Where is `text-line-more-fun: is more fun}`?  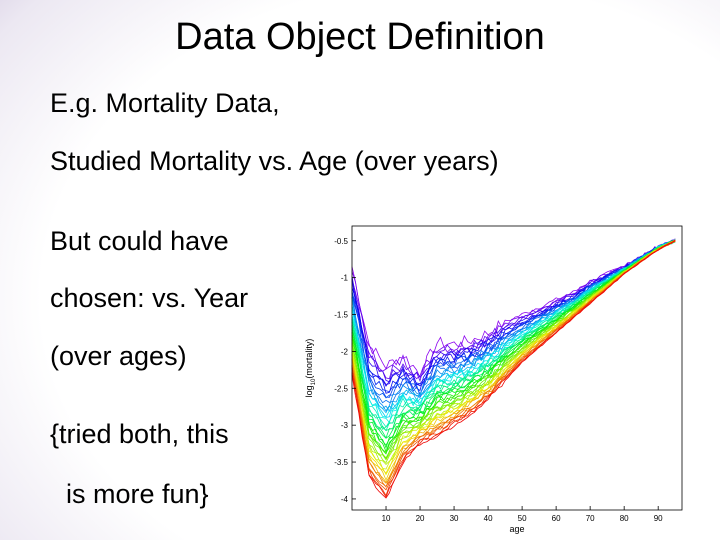
text-line-more-fun: is more fun} is located at coordinates (137, 494).